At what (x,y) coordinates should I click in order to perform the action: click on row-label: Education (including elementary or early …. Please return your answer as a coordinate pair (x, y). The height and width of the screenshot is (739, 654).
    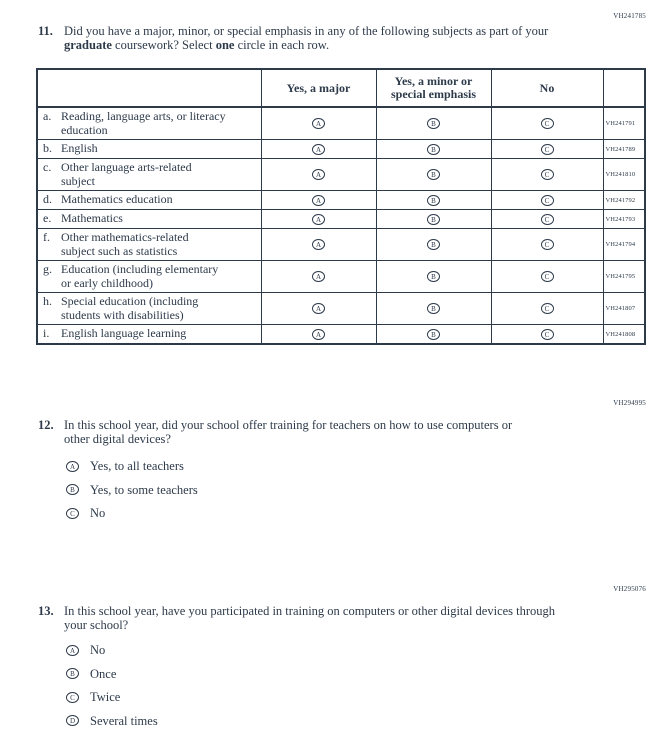
    Looking at the image, I should click on (140, 276).